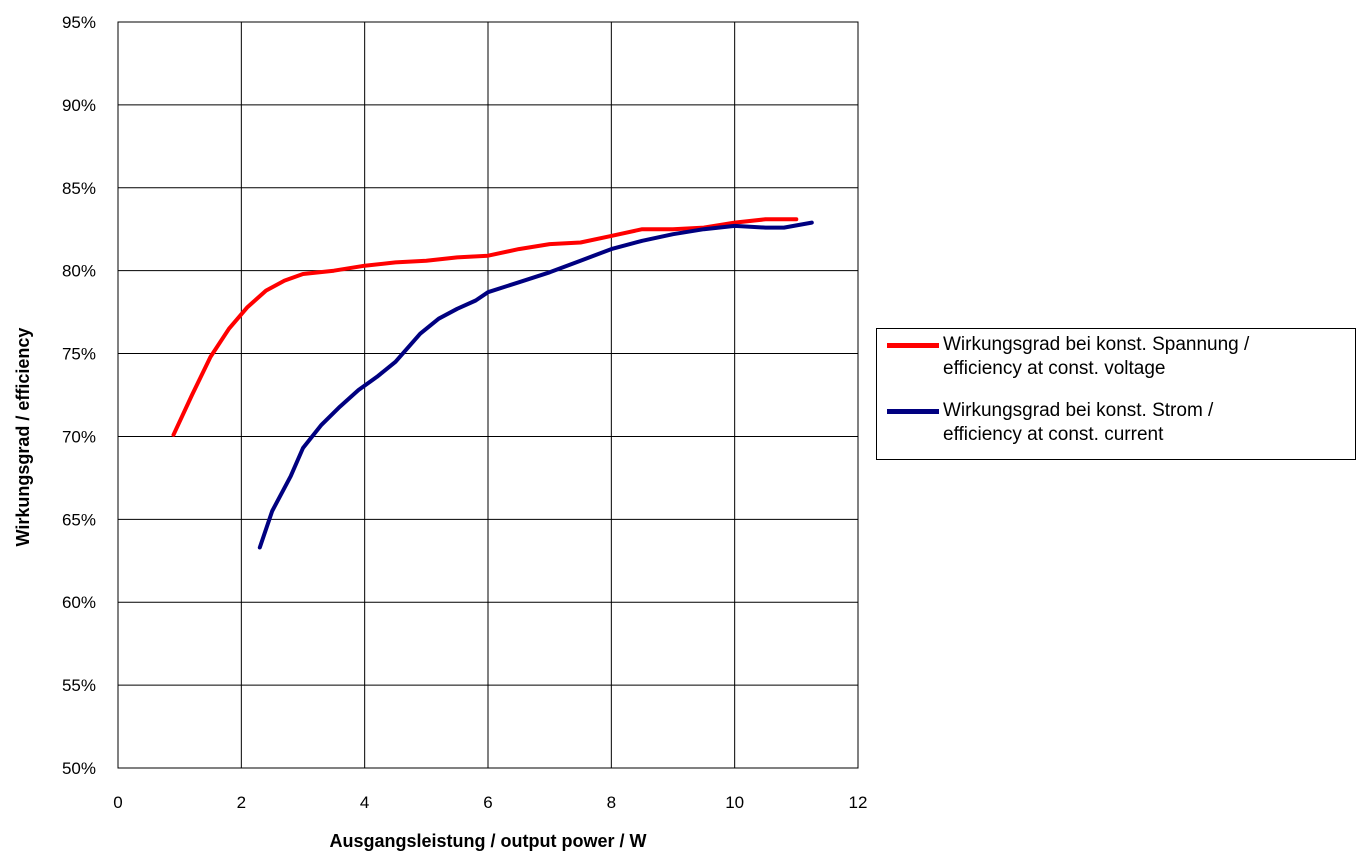  What do you see at coordinates (23, 437) in the screenshot?
I see `y-axis-title: Wirkungsgrad / efficiency` at bounding box center [23, 437].